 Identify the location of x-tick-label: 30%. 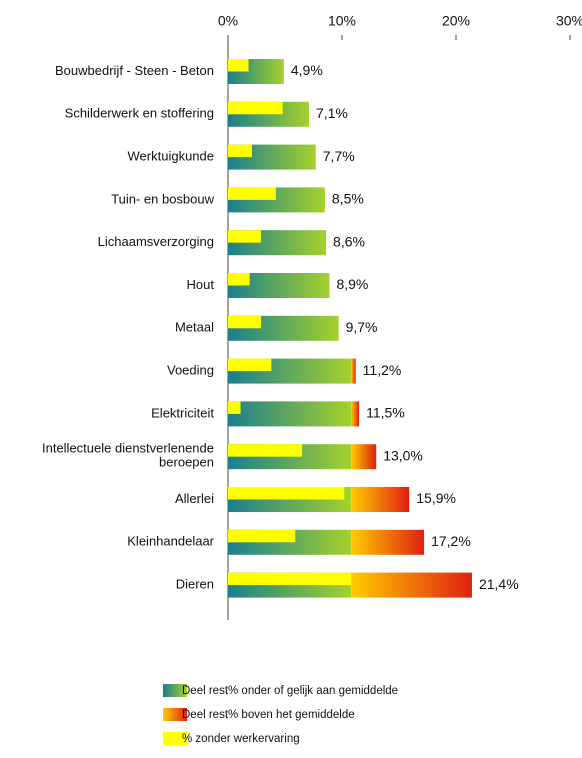
(569, 21).